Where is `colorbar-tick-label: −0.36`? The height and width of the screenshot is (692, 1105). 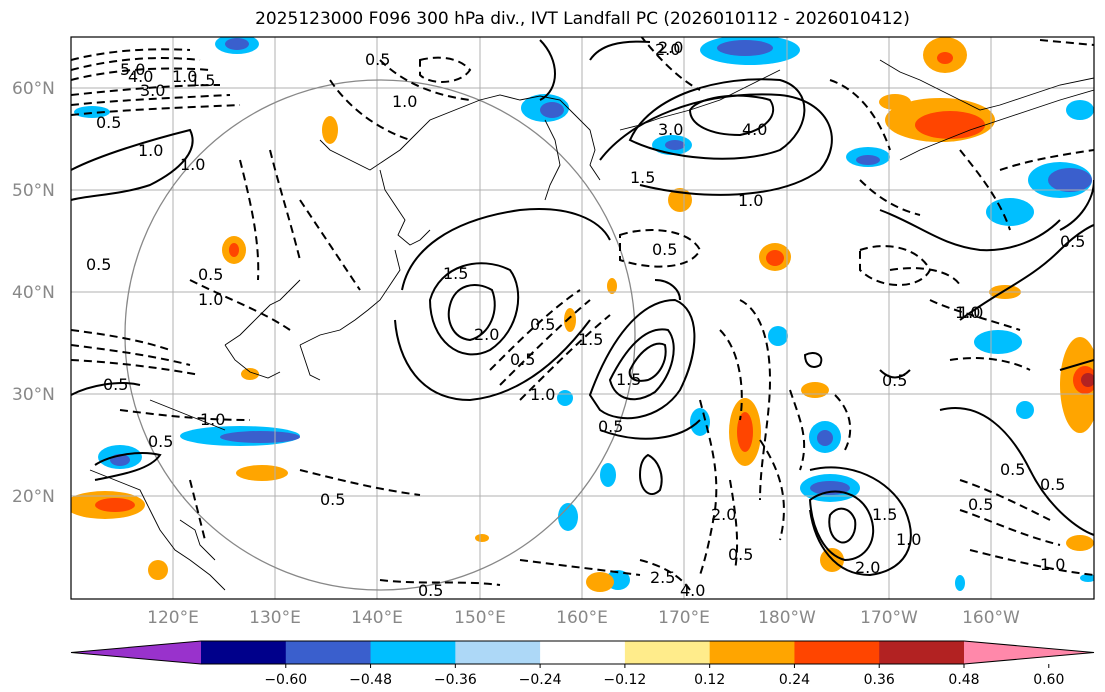
colorbar-tick-label: −0.36 is located at coordinates (455, 680).